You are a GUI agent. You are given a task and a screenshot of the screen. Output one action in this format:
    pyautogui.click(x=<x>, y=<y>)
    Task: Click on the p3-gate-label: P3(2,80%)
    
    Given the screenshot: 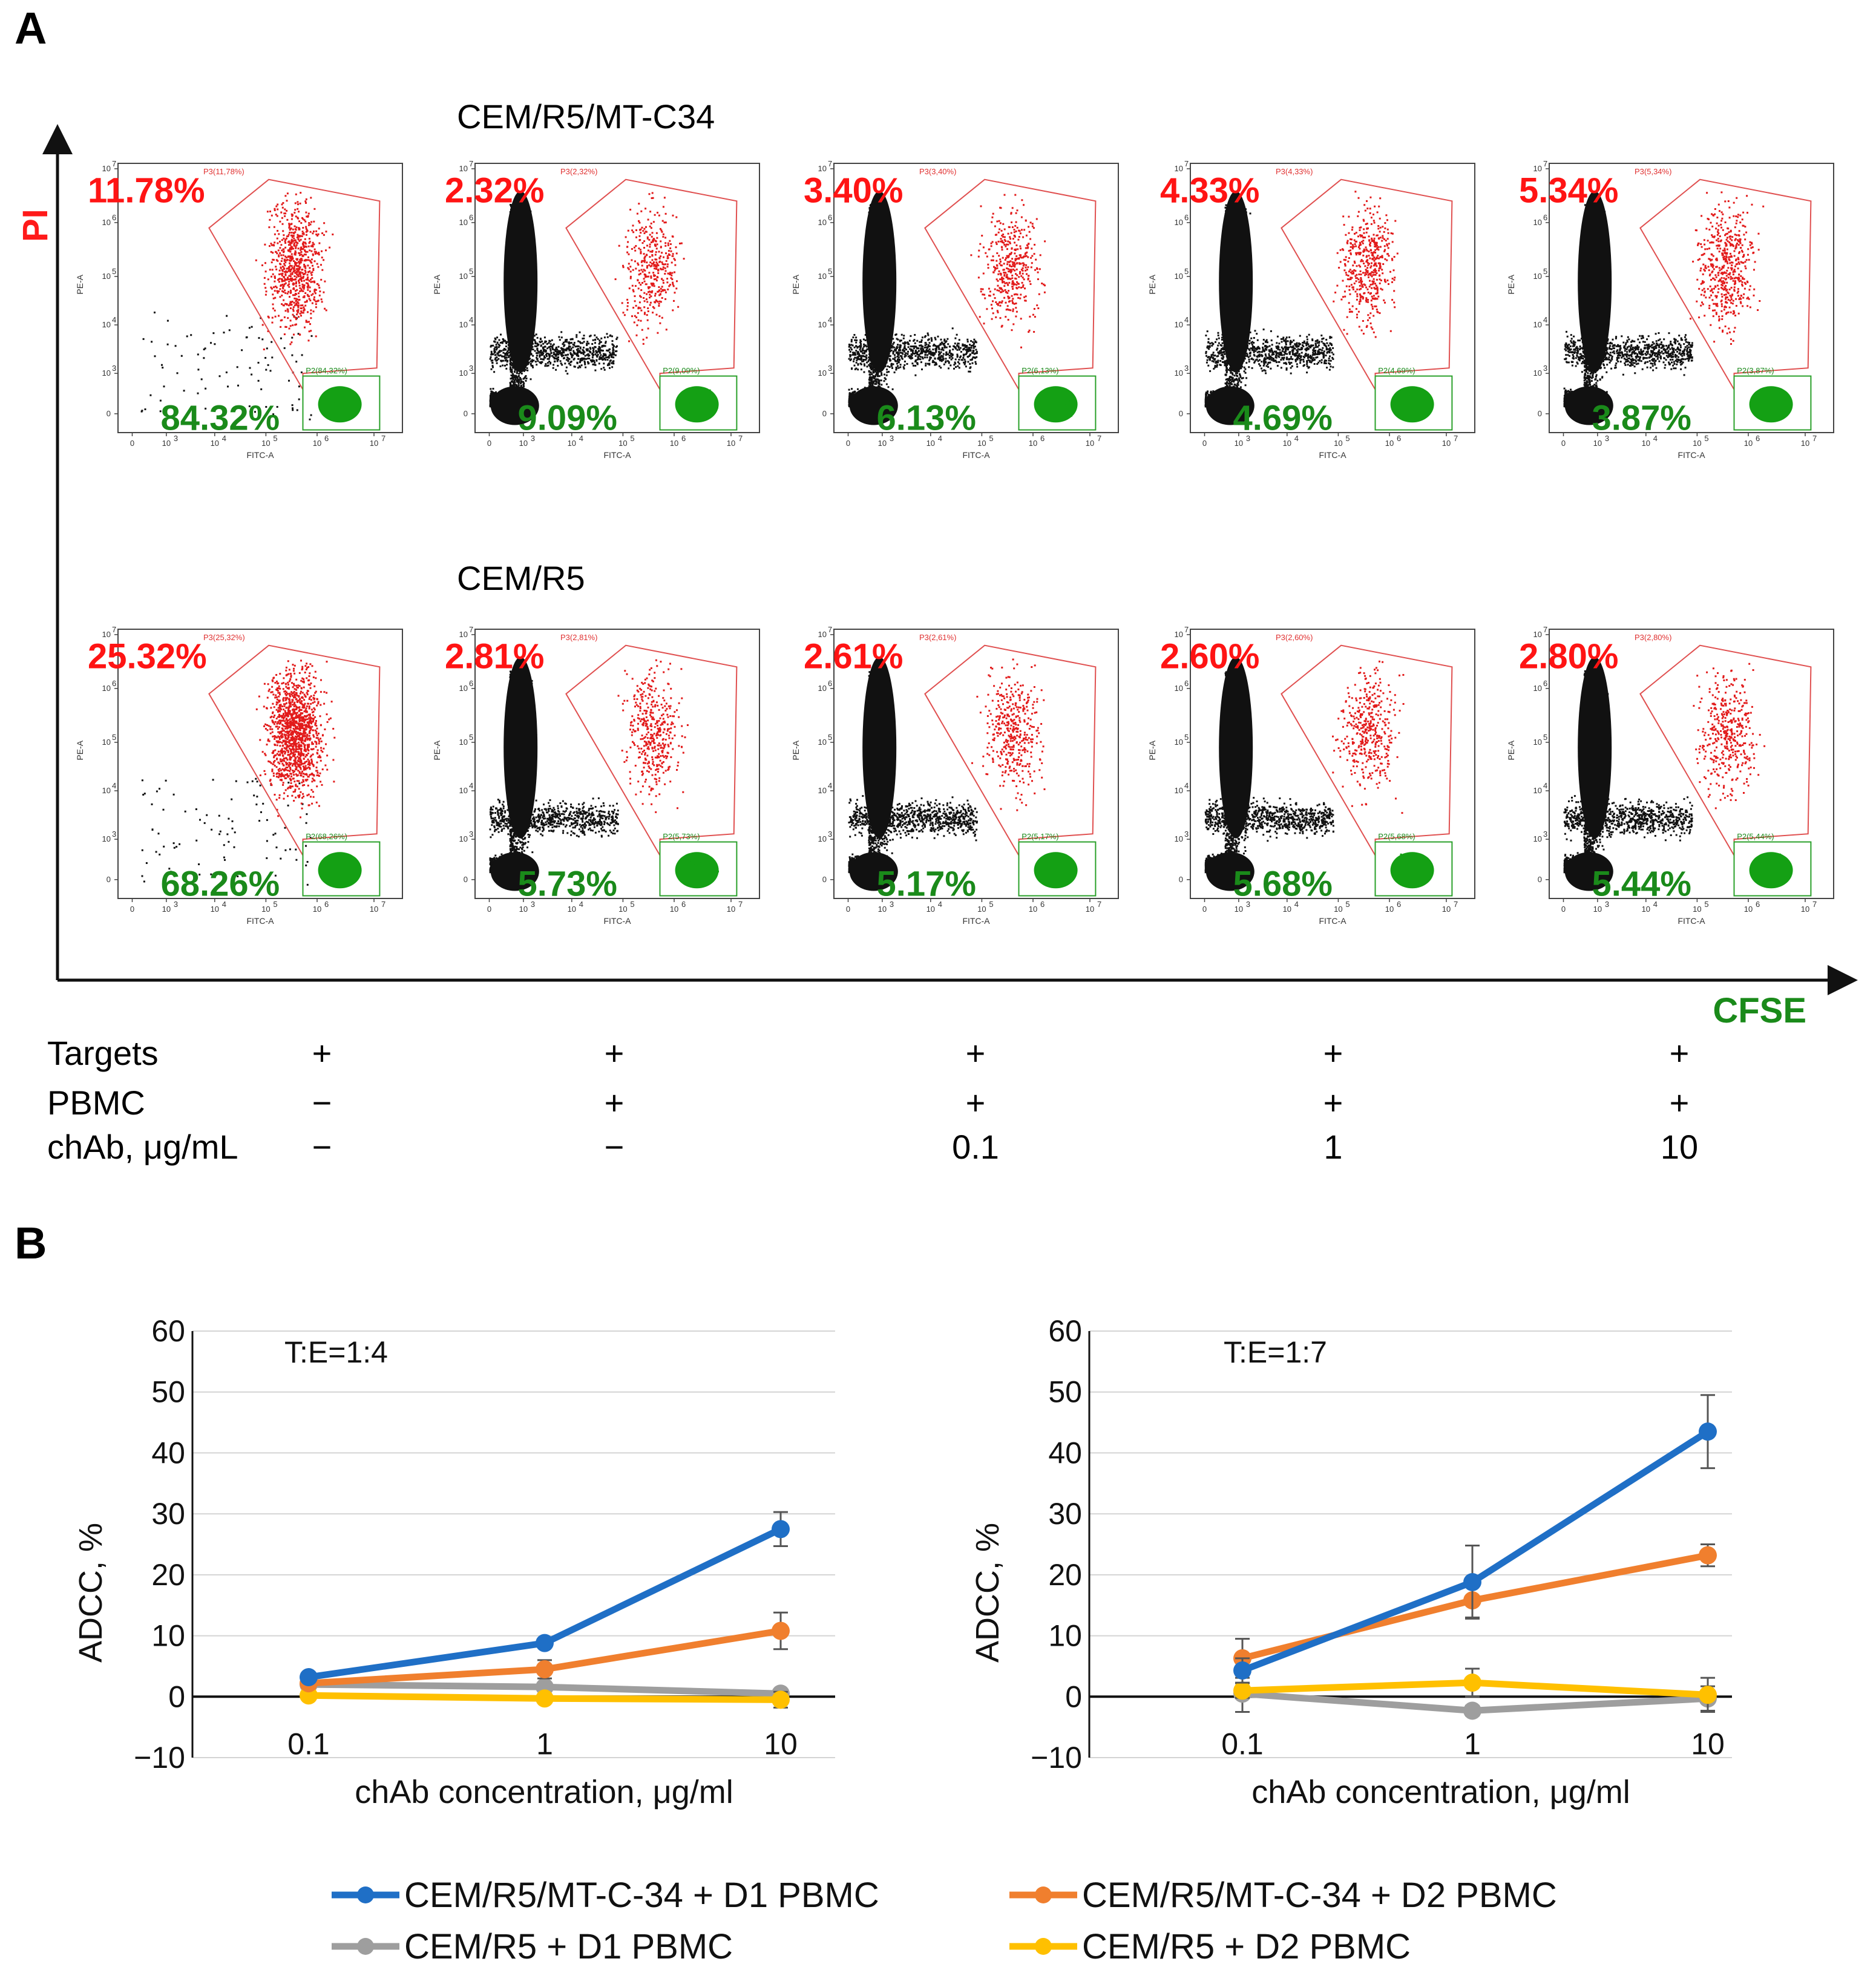 What is the action you would take?
    pyautogui.click(x=1653, y=637)
    